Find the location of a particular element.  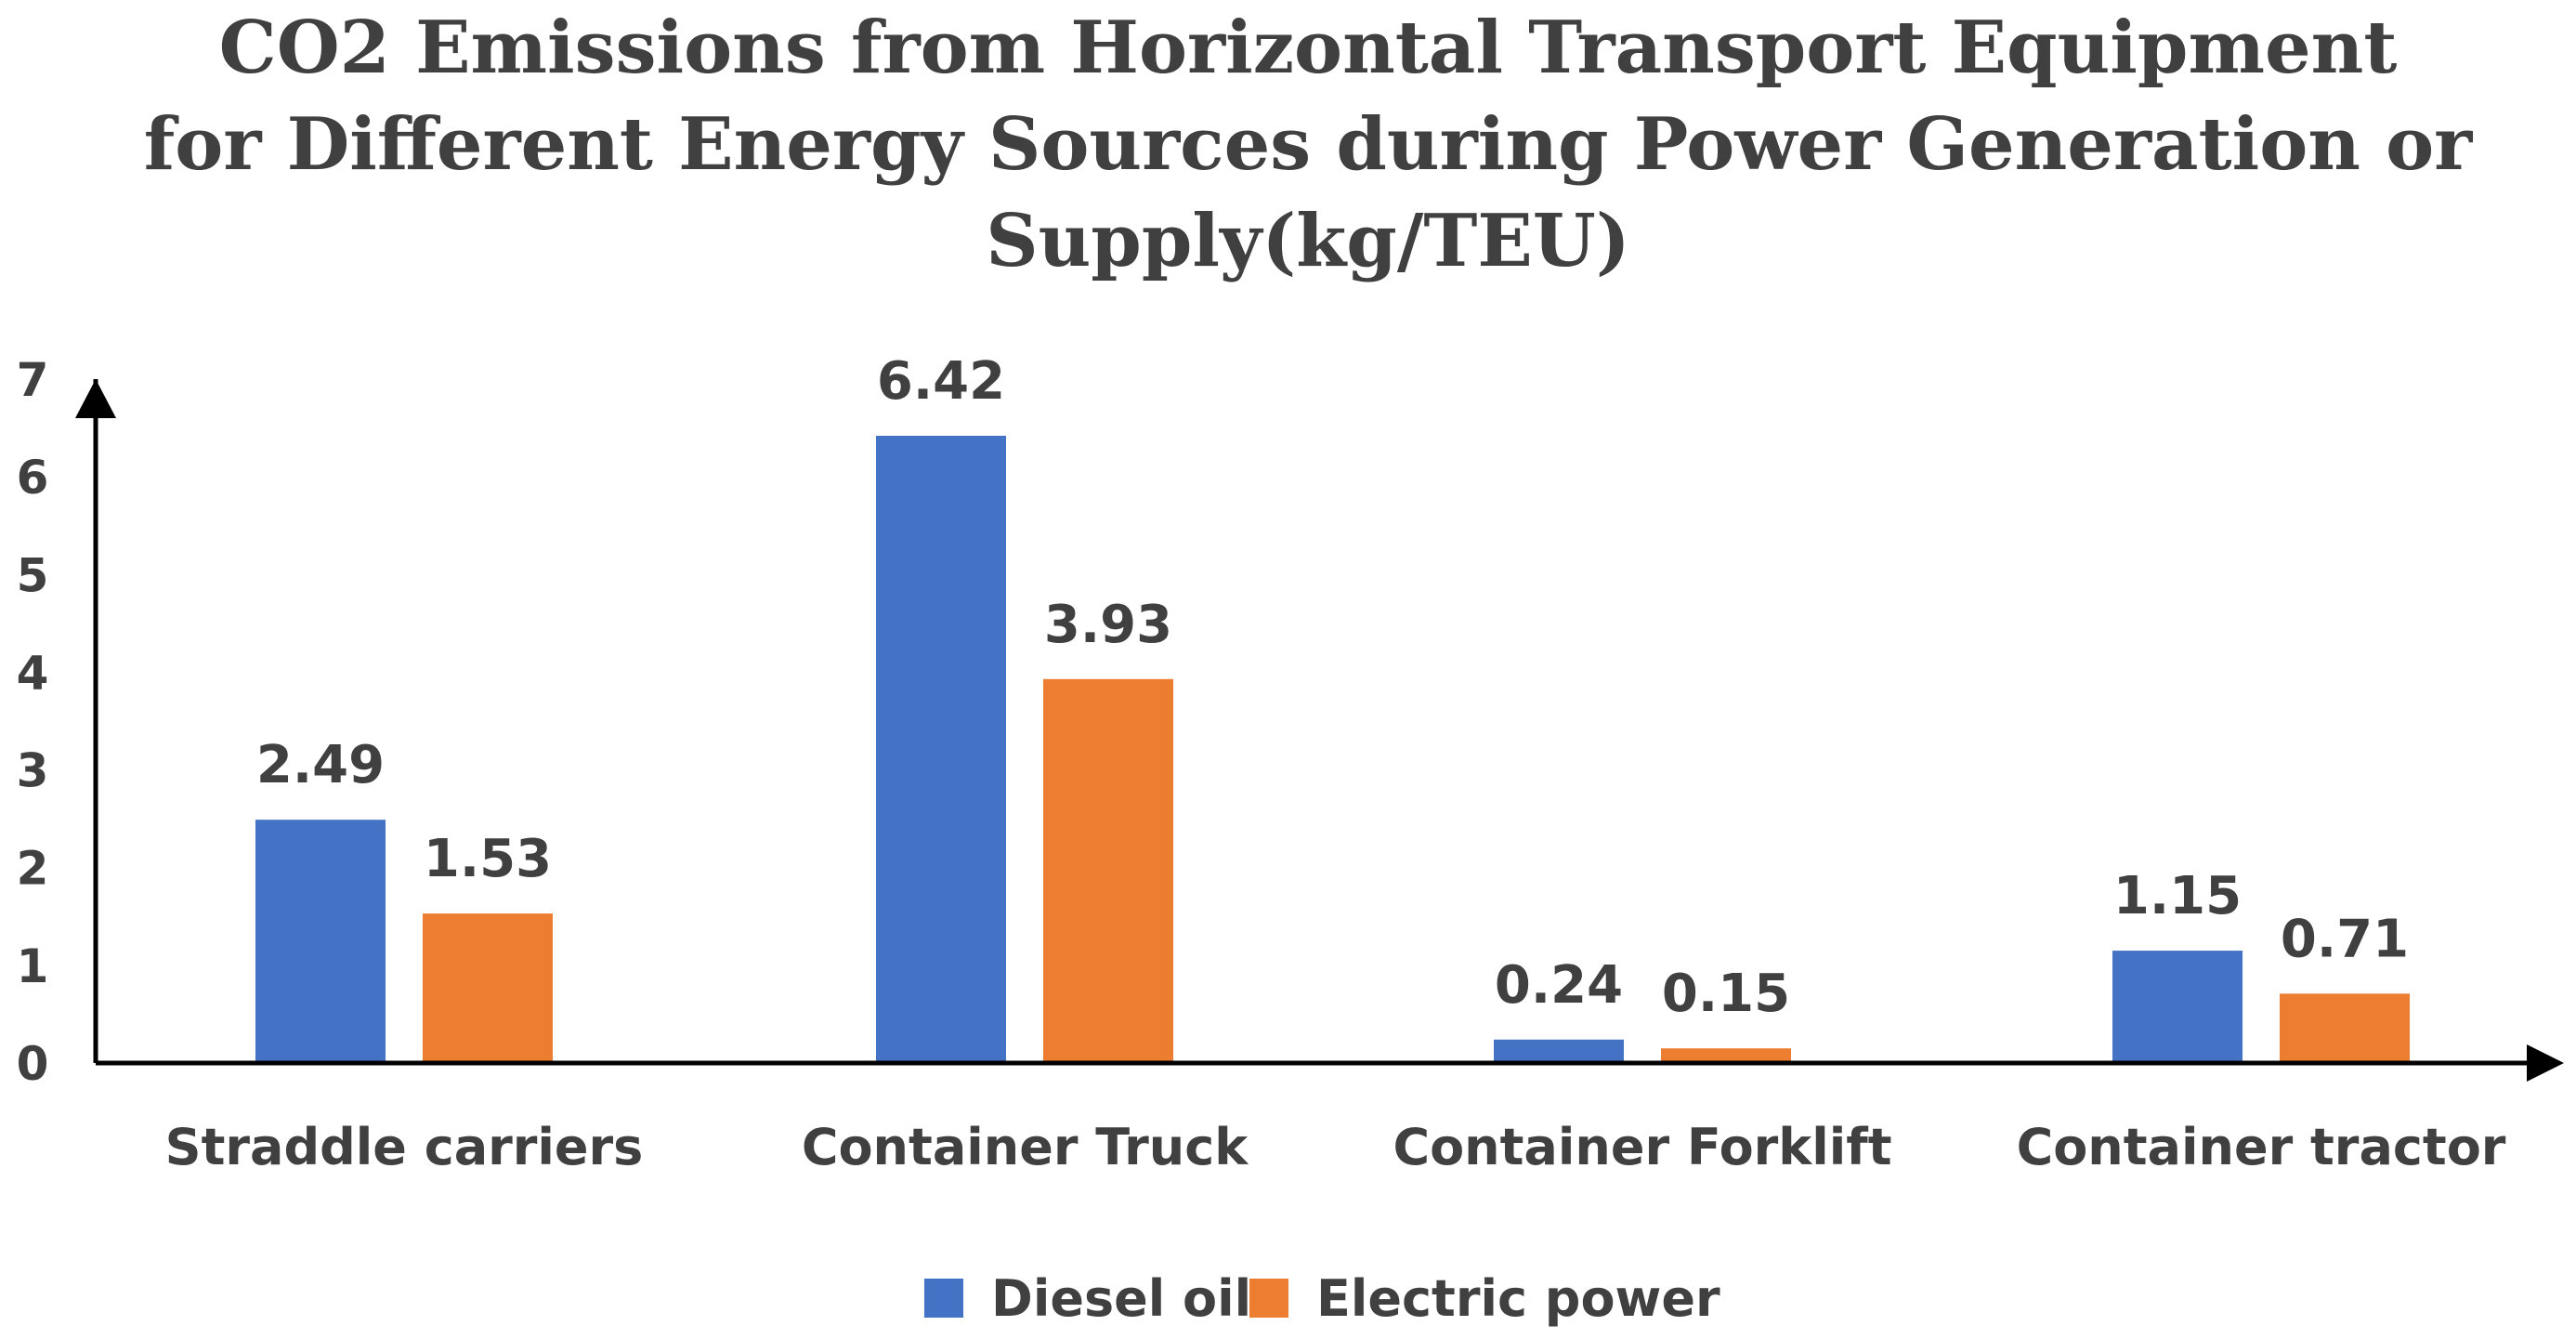

category-label: Container Truck is located at coordinates (1025, 1147).